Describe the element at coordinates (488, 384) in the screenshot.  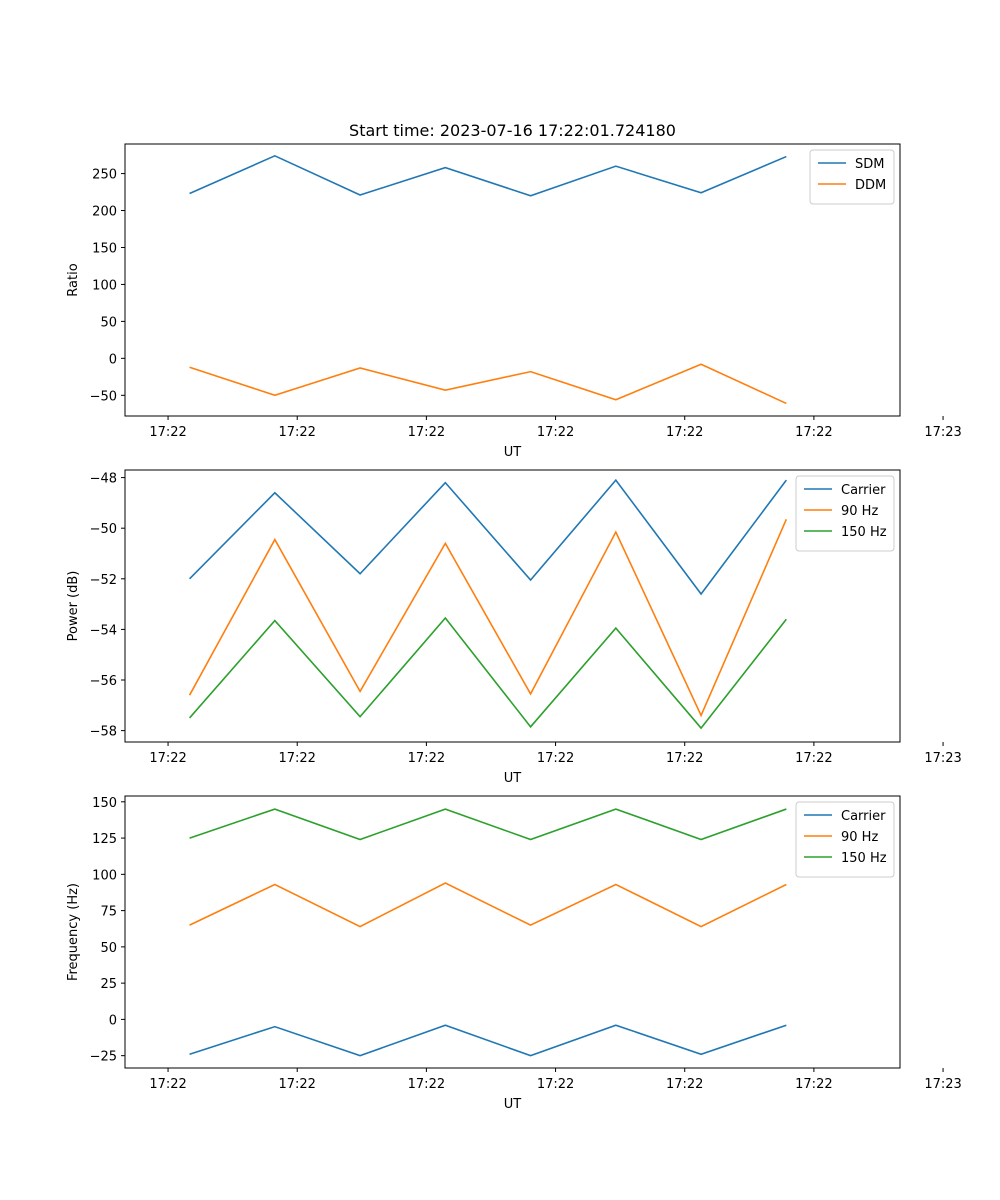
I see `series-line-ddm` at that location.